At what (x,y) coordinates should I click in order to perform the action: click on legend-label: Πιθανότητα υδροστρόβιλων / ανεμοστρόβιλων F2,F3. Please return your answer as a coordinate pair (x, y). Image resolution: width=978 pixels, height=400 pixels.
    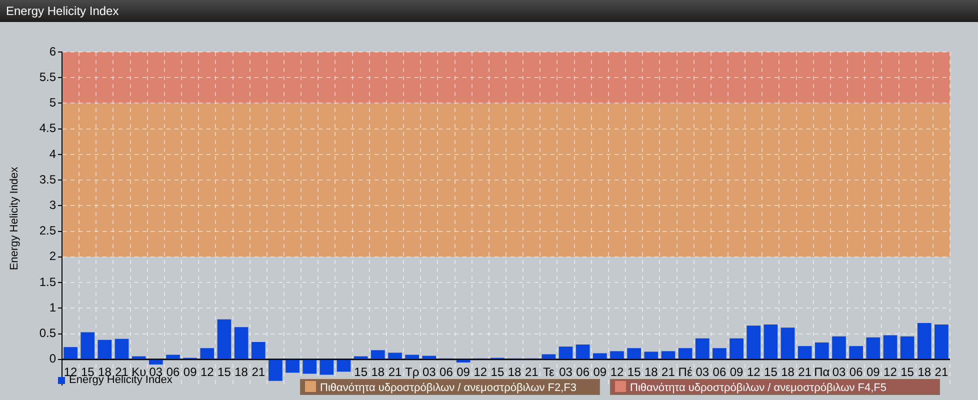
    Looking at the image, I should click on (448, 388).